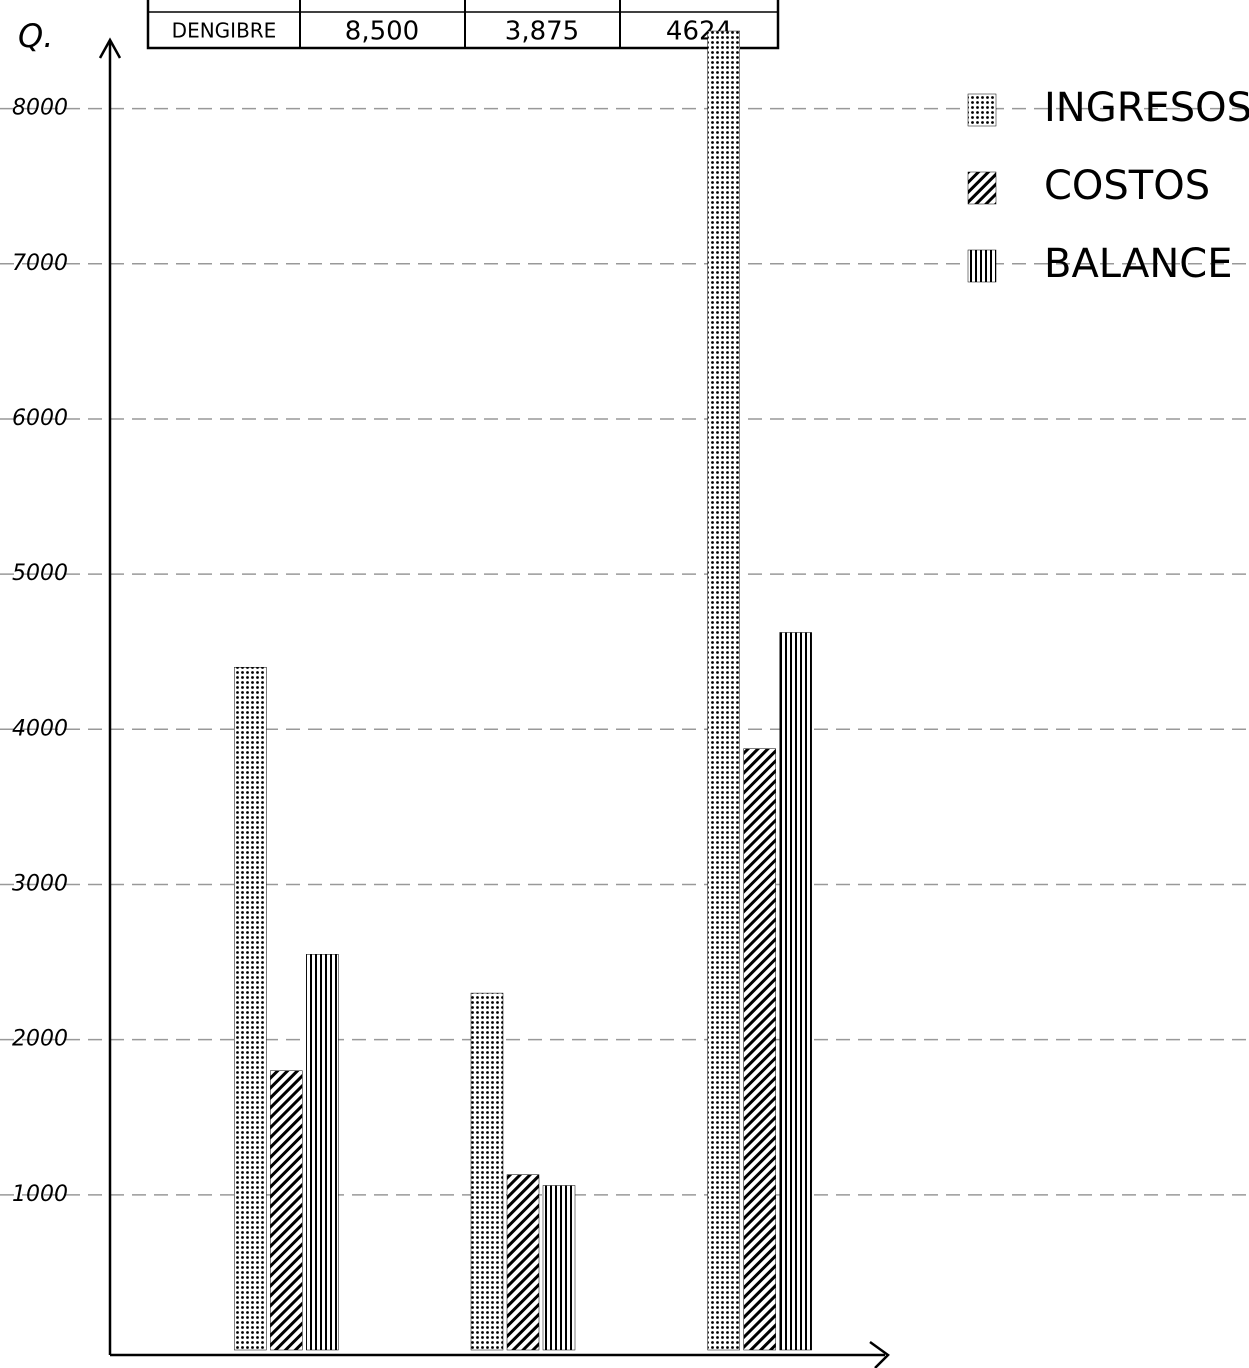  Describe the element at coordinates (40, 1039) in the screenshot. I see `y-tick-label: 2000` at that location.